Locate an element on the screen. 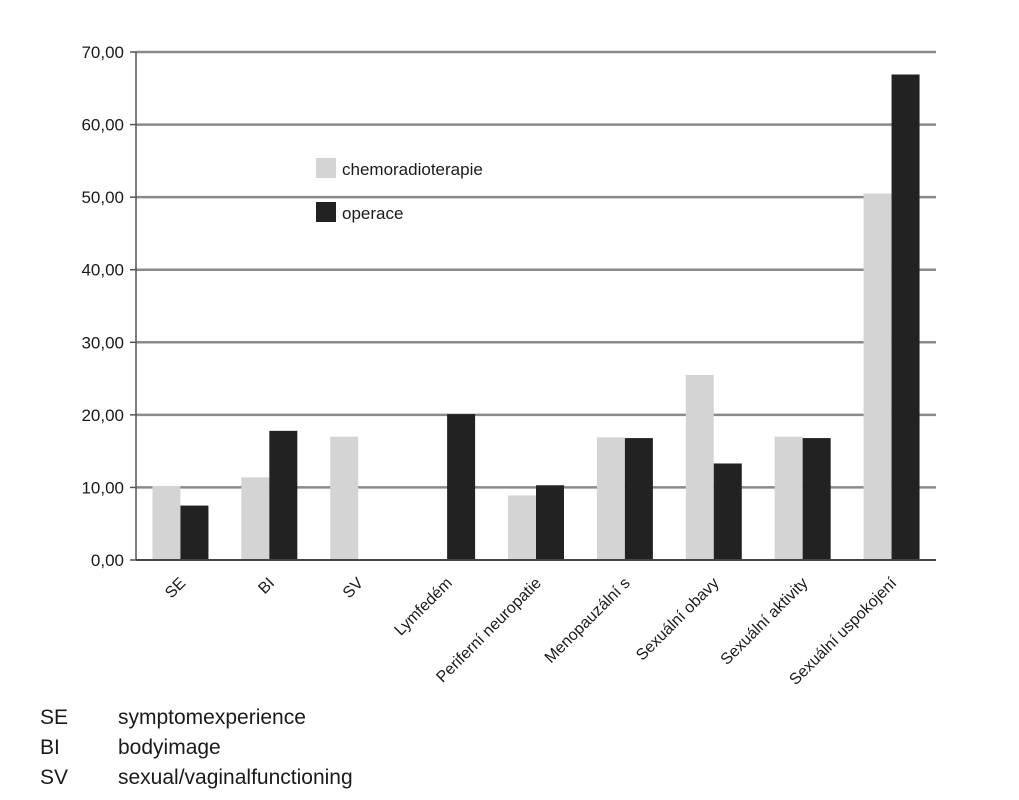 Image resolution: width=1019 pixels, height=800 pixels. legend-label: operace is located at coordinates (372, 213).